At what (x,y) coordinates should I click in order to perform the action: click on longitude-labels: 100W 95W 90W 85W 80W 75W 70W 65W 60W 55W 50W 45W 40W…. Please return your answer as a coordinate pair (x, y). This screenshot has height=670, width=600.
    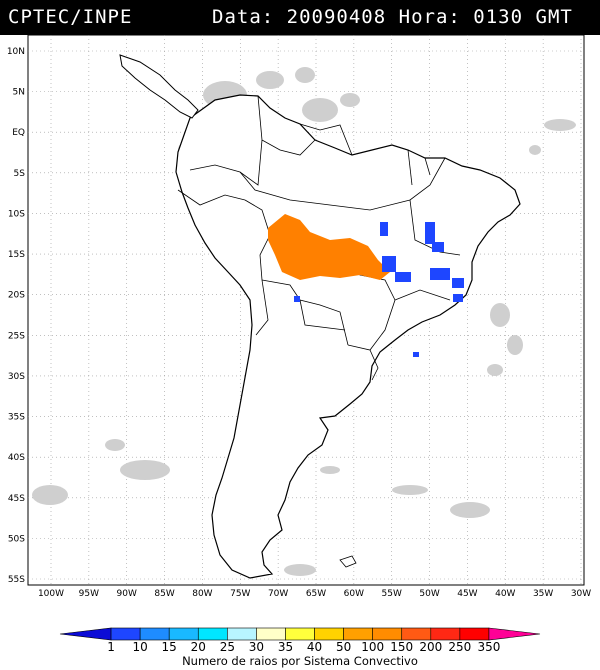
    Looking at the image, I should click on (314, 594).